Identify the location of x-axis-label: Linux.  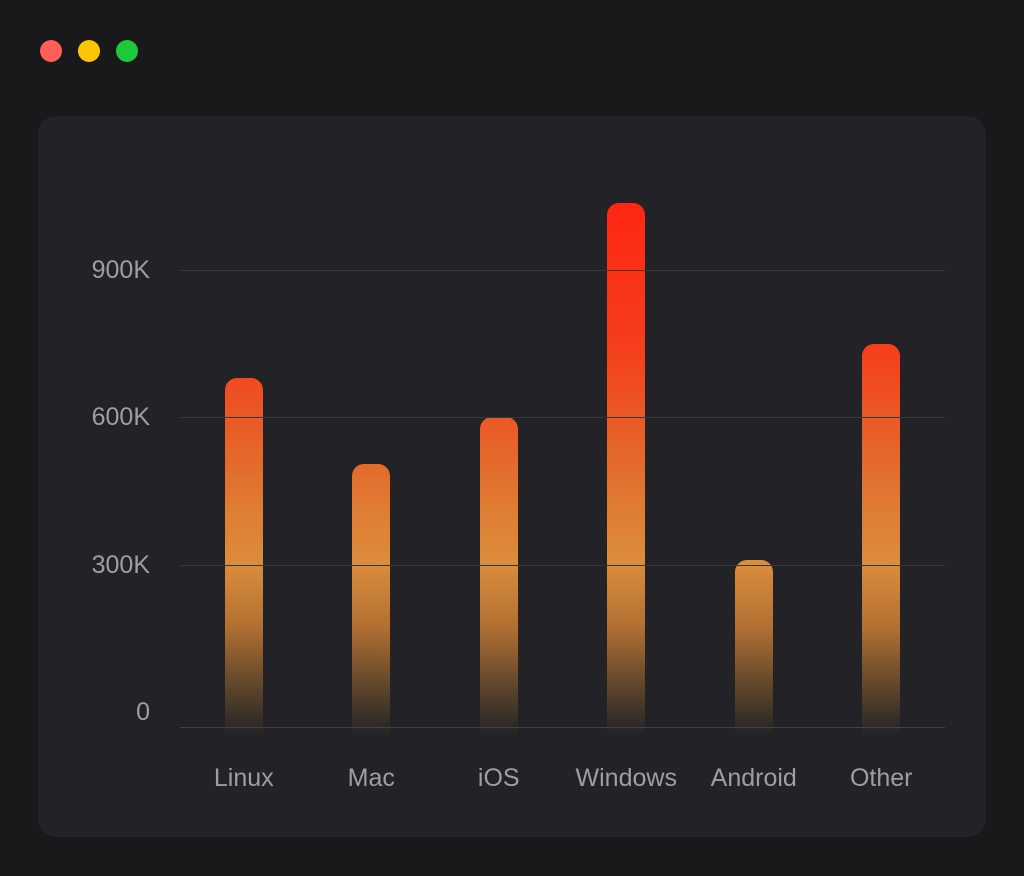
(243, 778).